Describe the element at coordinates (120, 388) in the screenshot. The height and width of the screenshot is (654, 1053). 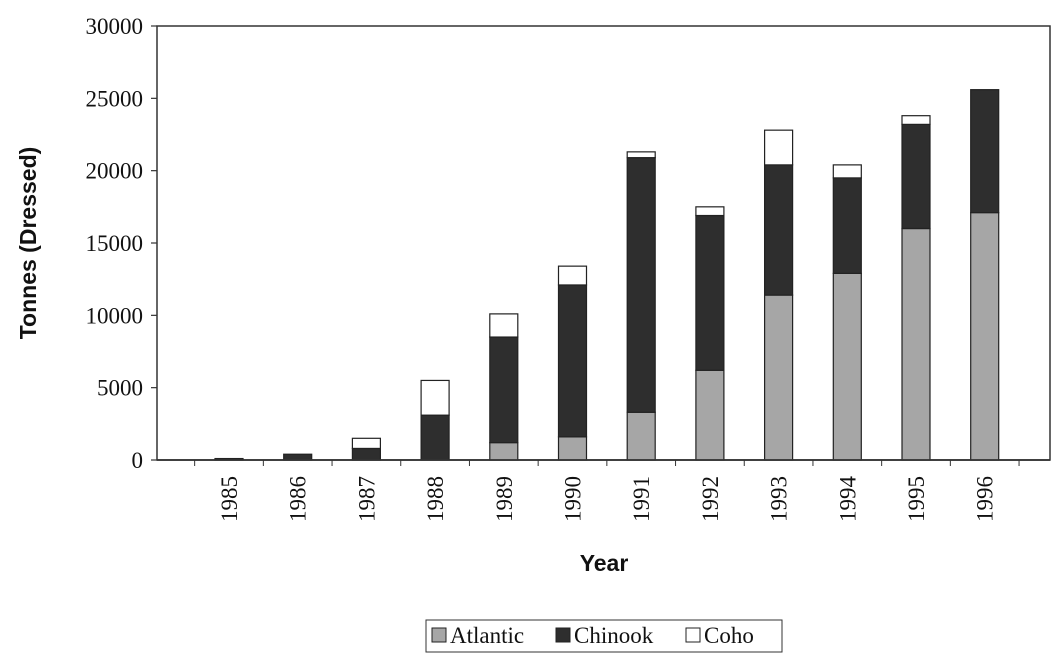
I see `y-tick-label: 5000` at that location.